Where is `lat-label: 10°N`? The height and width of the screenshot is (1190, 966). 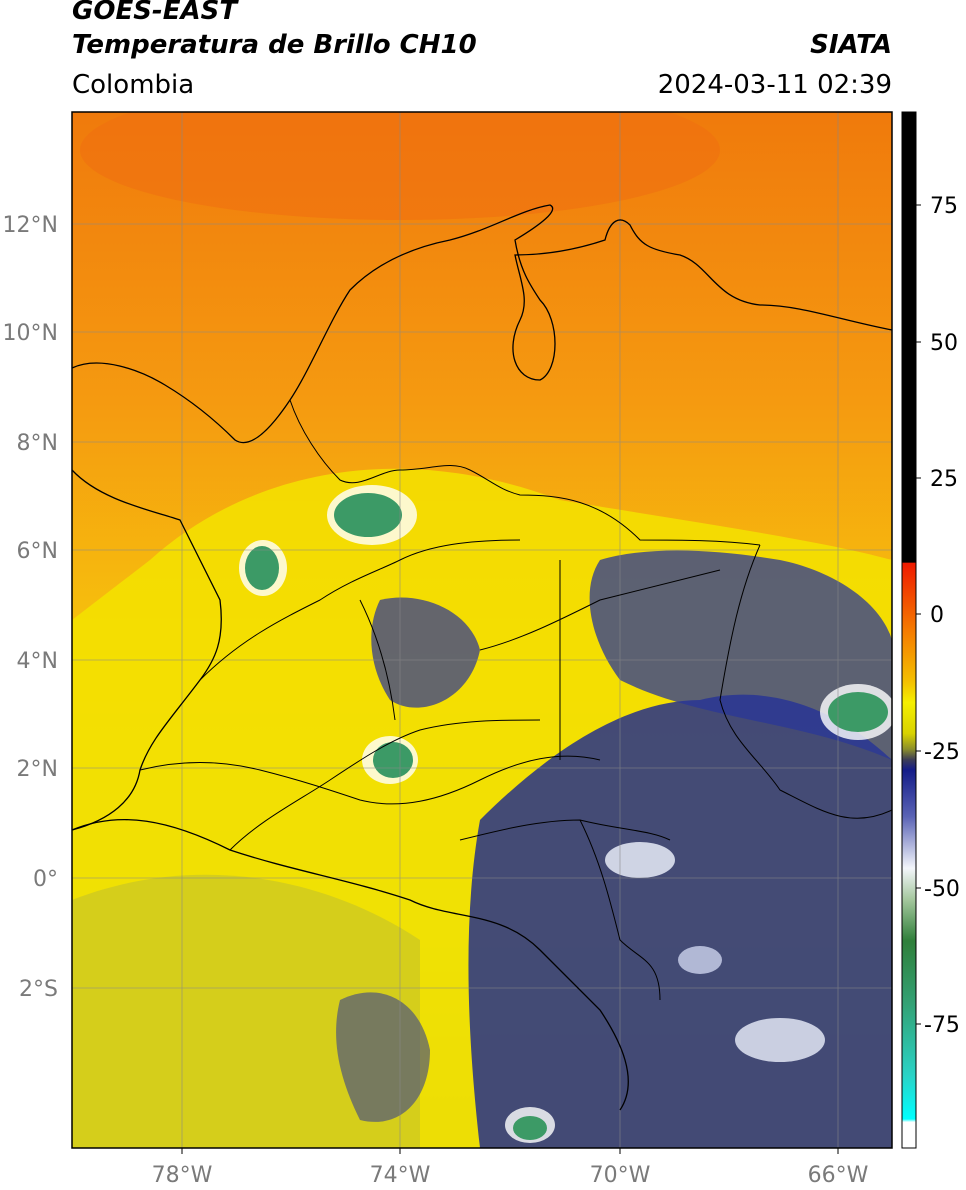
lat-label: 10°N is located at coordinates (30, 333).